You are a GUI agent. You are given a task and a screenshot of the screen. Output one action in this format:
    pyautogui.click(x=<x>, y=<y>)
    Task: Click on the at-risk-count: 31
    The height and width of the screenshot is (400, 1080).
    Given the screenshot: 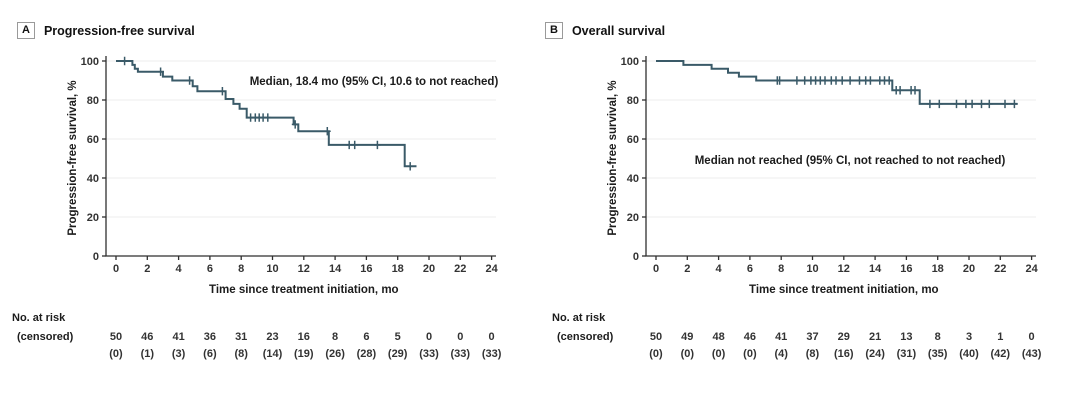 What is the action you would take?
    pyautogui.click(x=241, y=337)
    